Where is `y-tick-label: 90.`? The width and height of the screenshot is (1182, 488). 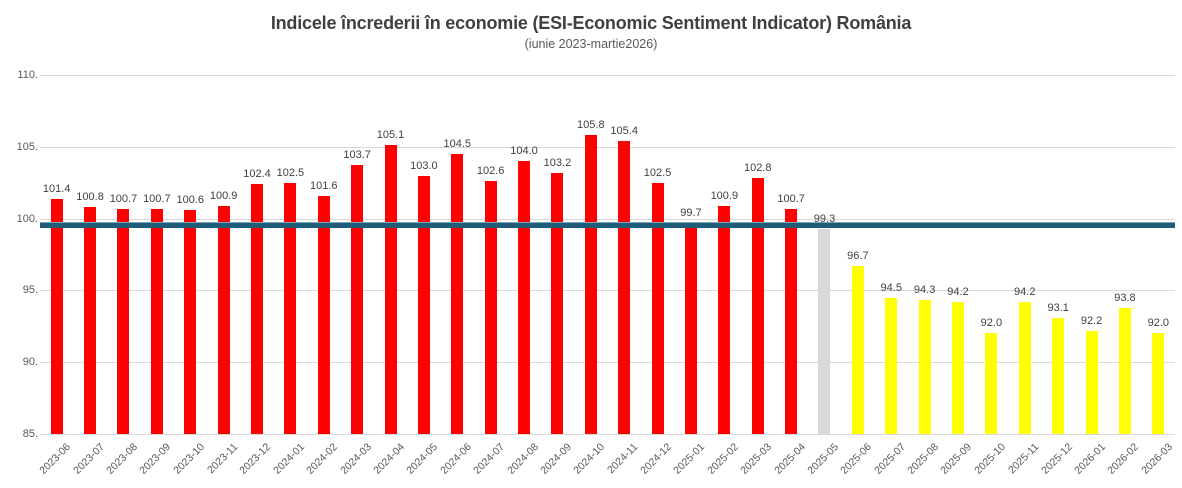 y-tick-label: 90. is located at coordinates (30, 362).